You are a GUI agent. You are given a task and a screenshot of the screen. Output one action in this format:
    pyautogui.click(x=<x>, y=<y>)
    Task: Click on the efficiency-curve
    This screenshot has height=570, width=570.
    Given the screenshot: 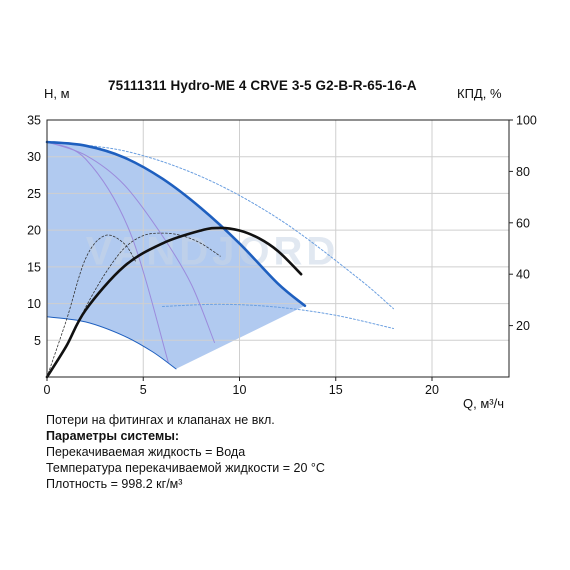 What is the action you would take?
    pyautogui.click(x=174, y=302)
    